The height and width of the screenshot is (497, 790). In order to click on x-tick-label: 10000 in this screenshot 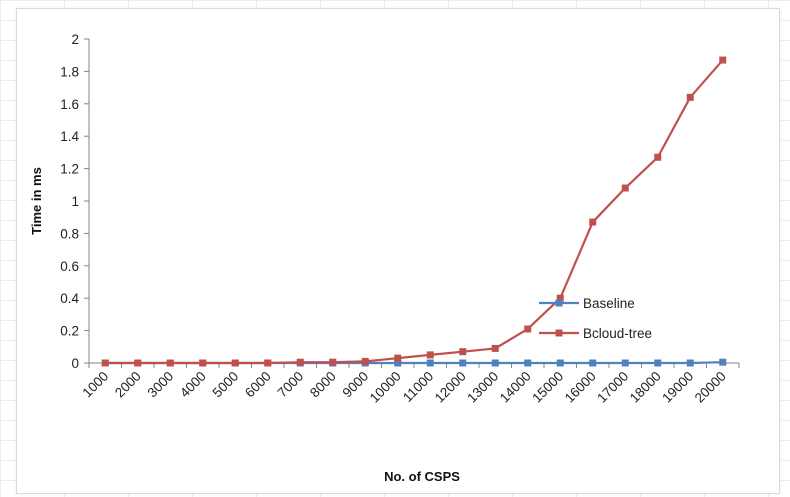, I will do `click(385, 387)`.